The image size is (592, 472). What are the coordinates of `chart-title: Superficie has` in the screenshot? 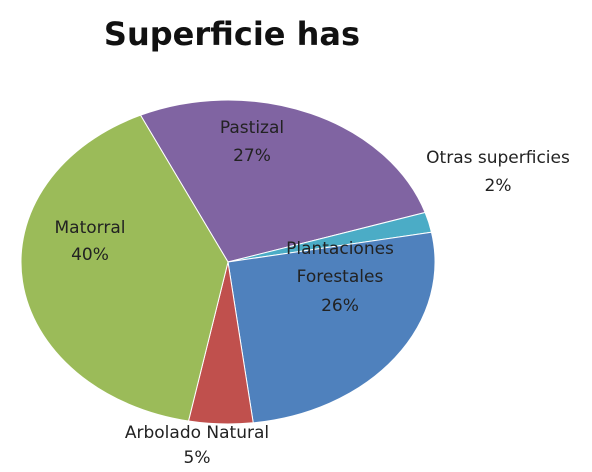 It's located at (232, 34).